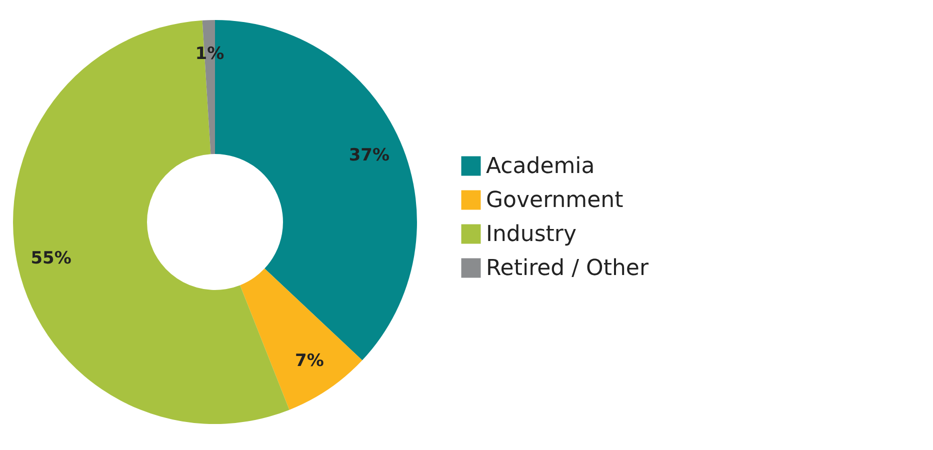 The image size is (933, 450). I want to click on data-label: 1%, so click(209, 54).